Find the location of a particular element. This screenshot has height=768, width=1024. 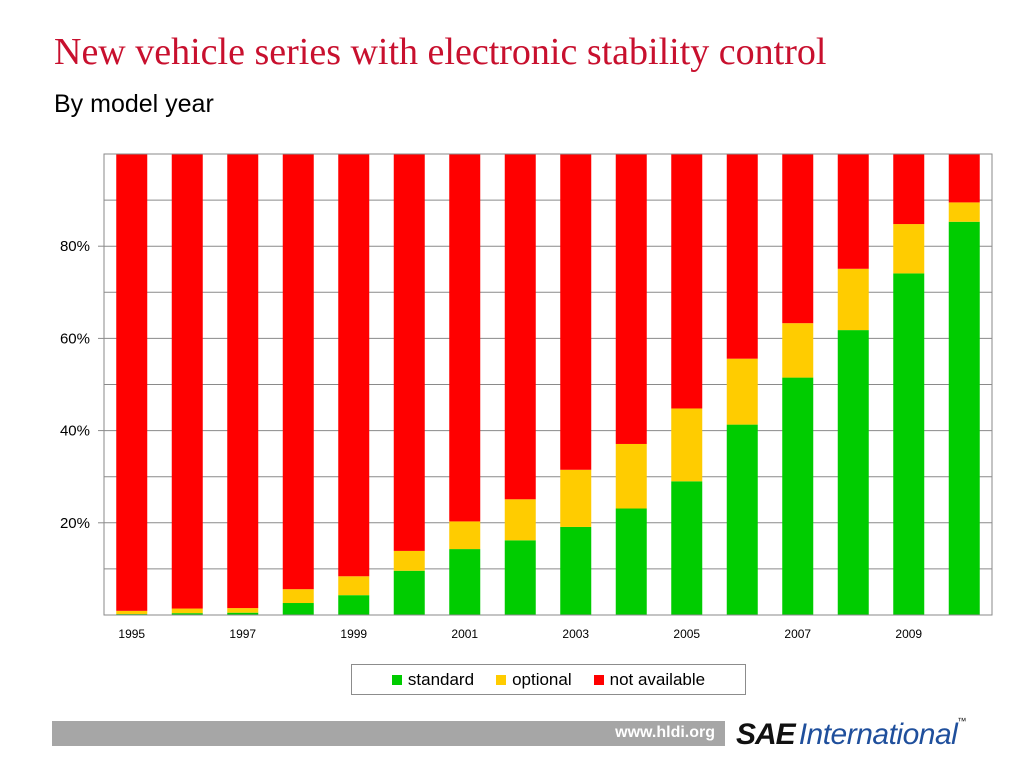

bar-not-available-1998 is located at coordinates (298, 372).